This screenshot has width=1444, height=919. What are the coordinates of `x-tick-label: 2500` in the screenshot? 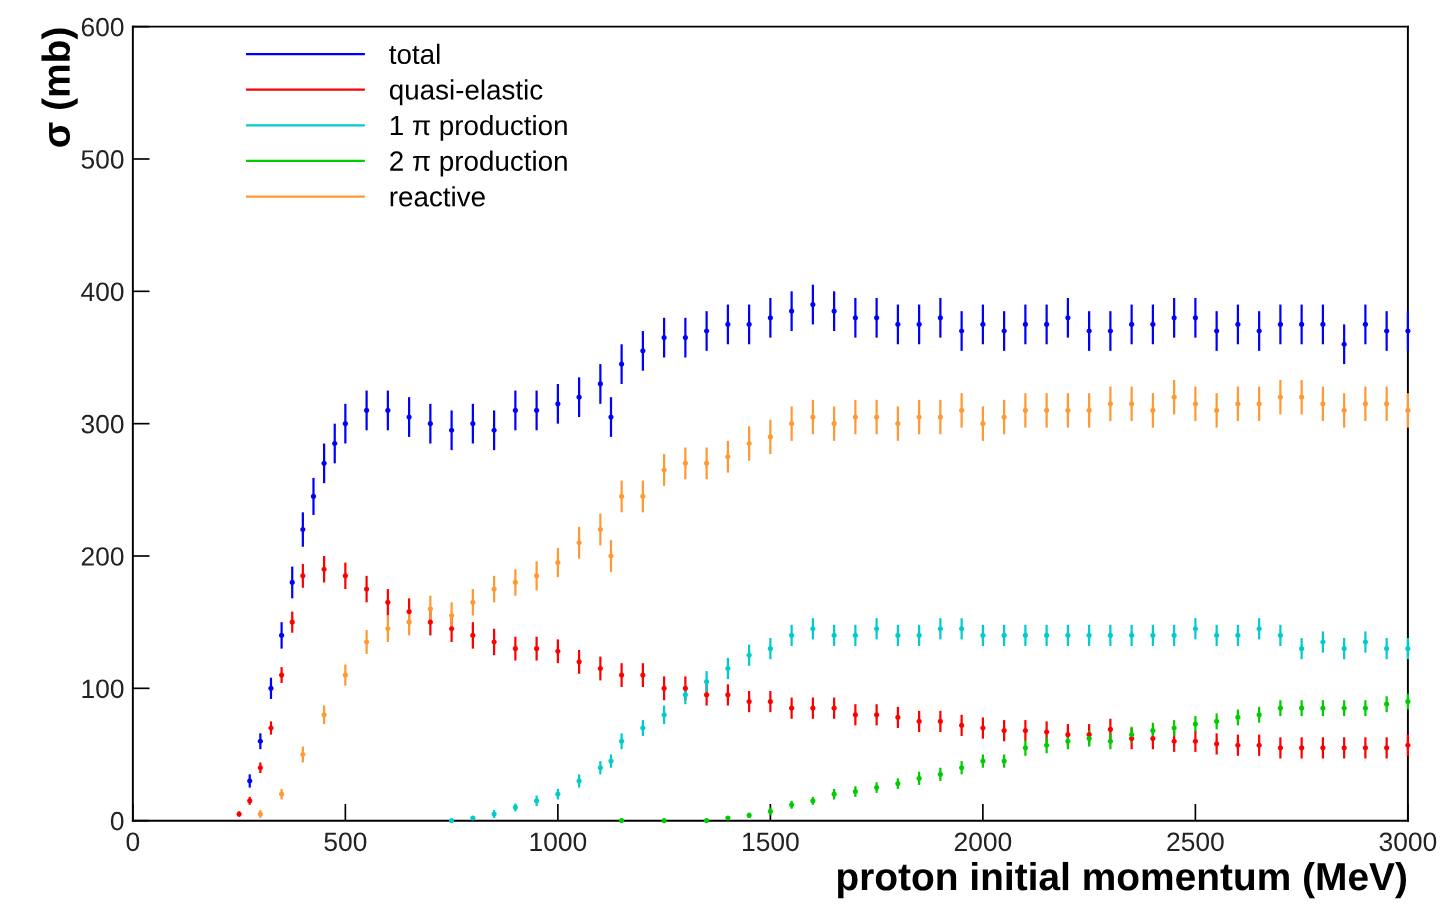 It's located at (1195, 842).